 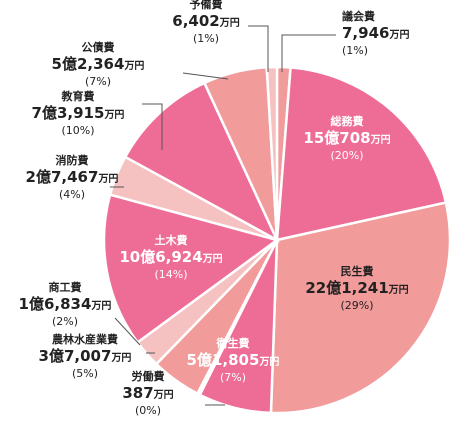 What do you see at coordinates (170, 274) in the screenshot?
I see `slice-percent: (14%)` at bounding box center [170, 274].